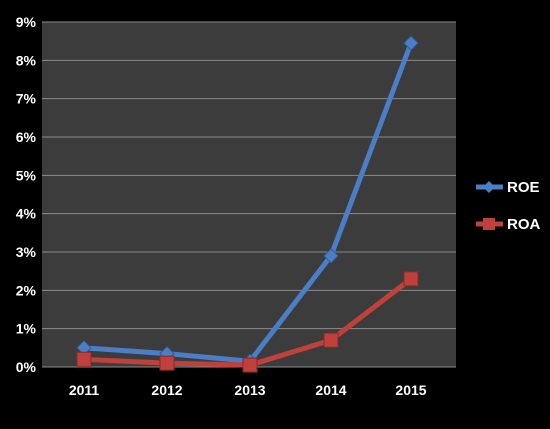  Describe the element at coordinates (26, 214) in the screenshot. I see `y-tick-label: 4%` at that location.